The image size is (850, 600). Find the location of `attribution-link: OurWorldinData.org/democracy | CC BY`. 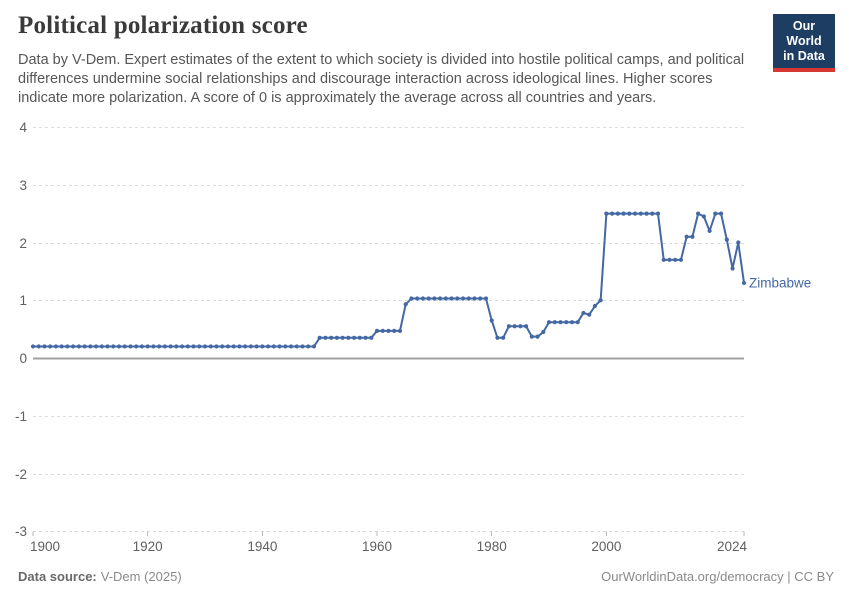

attribution-link: OurWorldinData.org/democracy | CC BY is located at coordinates (717, 576).